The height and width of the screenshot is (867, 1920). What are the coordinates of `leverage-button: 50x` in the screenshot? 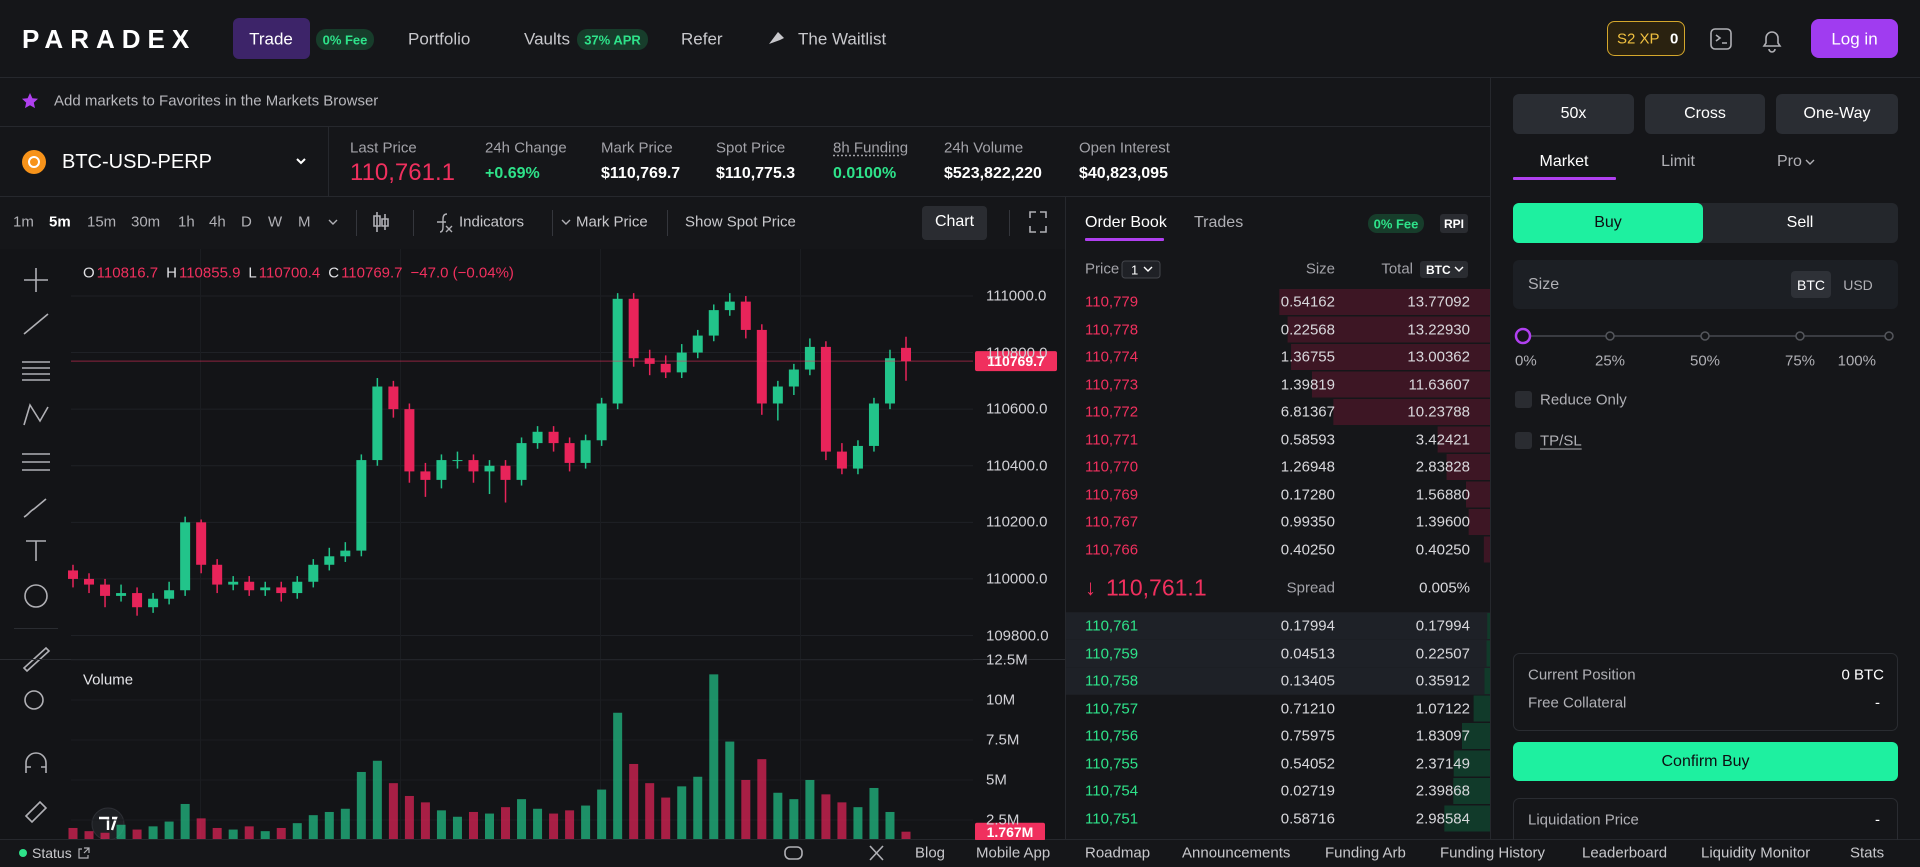 It's located at (1573, 113).